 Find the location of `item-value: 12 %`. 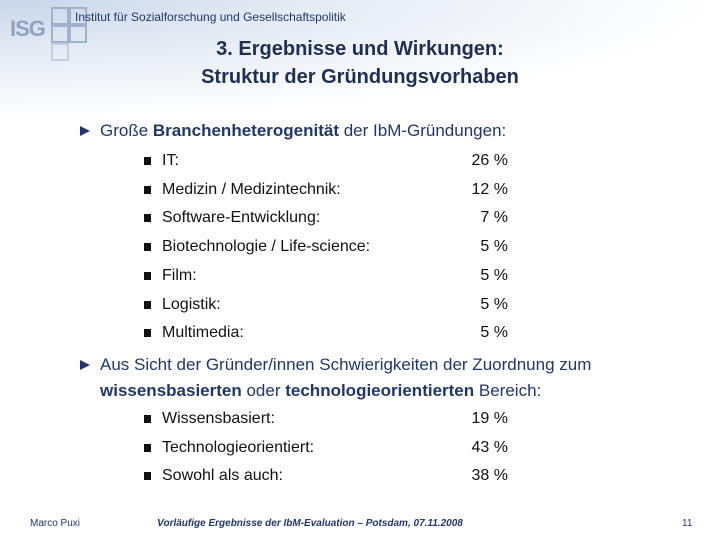

item-value: 12 % is located at coordinates (489, 189).